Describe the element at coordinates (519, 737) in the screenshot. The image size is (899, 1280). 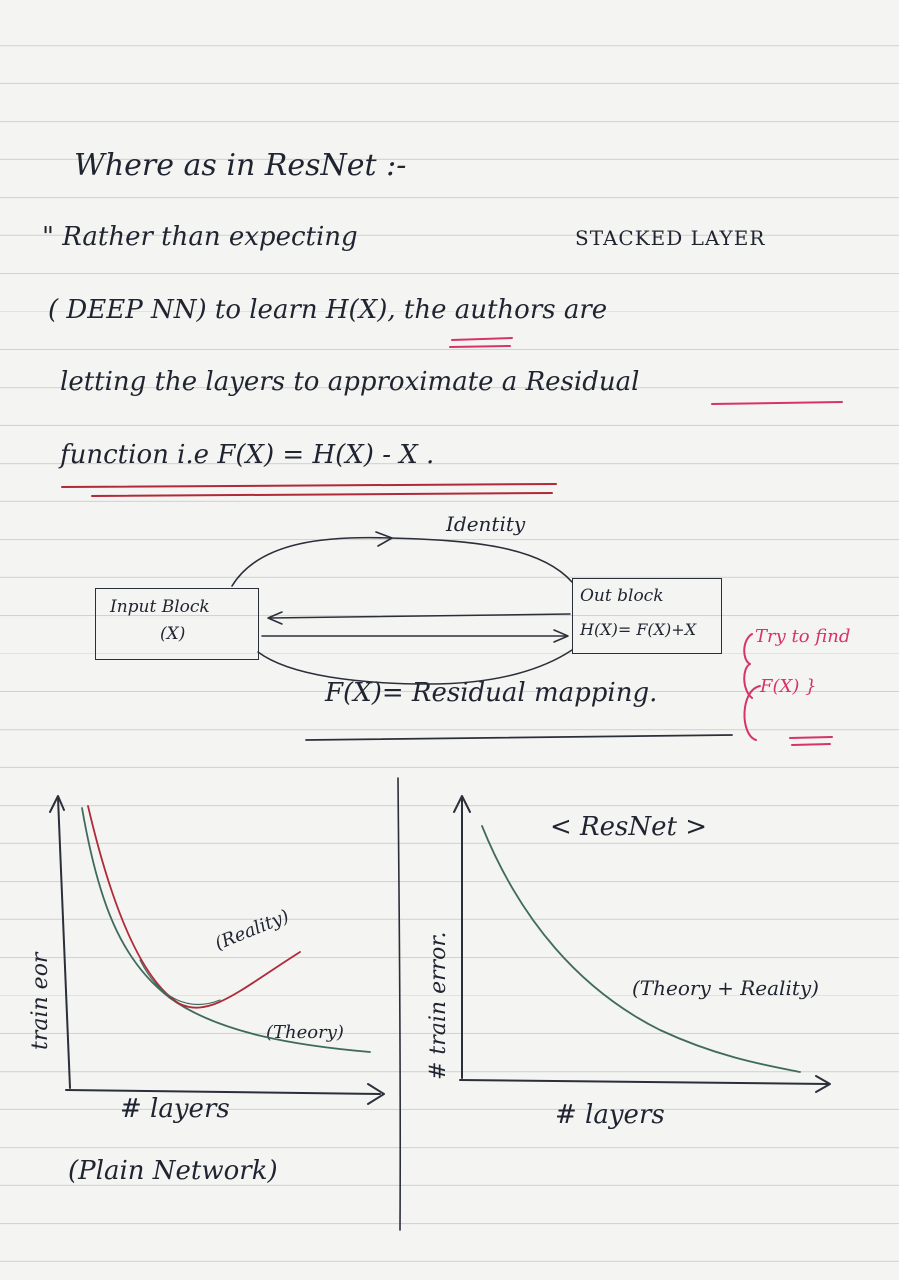
I see `residual-underline` at that location.